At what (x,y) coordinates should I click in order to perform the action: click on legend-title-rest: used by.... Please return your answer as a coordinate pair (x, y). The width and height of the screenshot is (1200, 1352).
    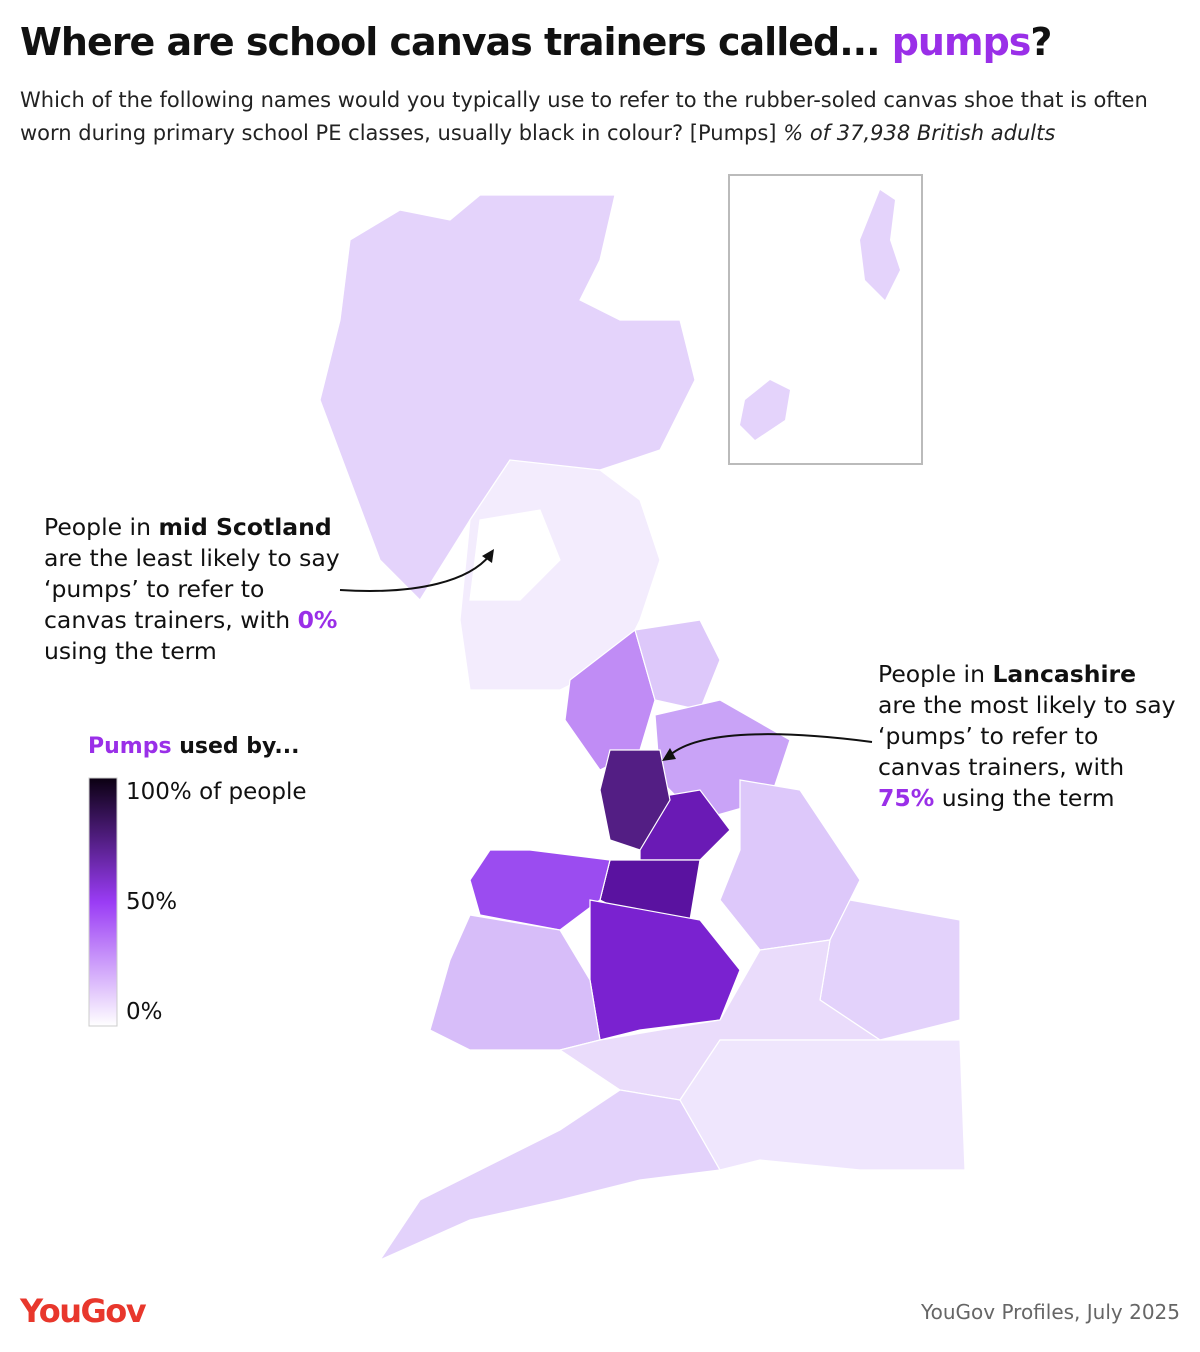
    Looking at the image, I should click on (235, 746).